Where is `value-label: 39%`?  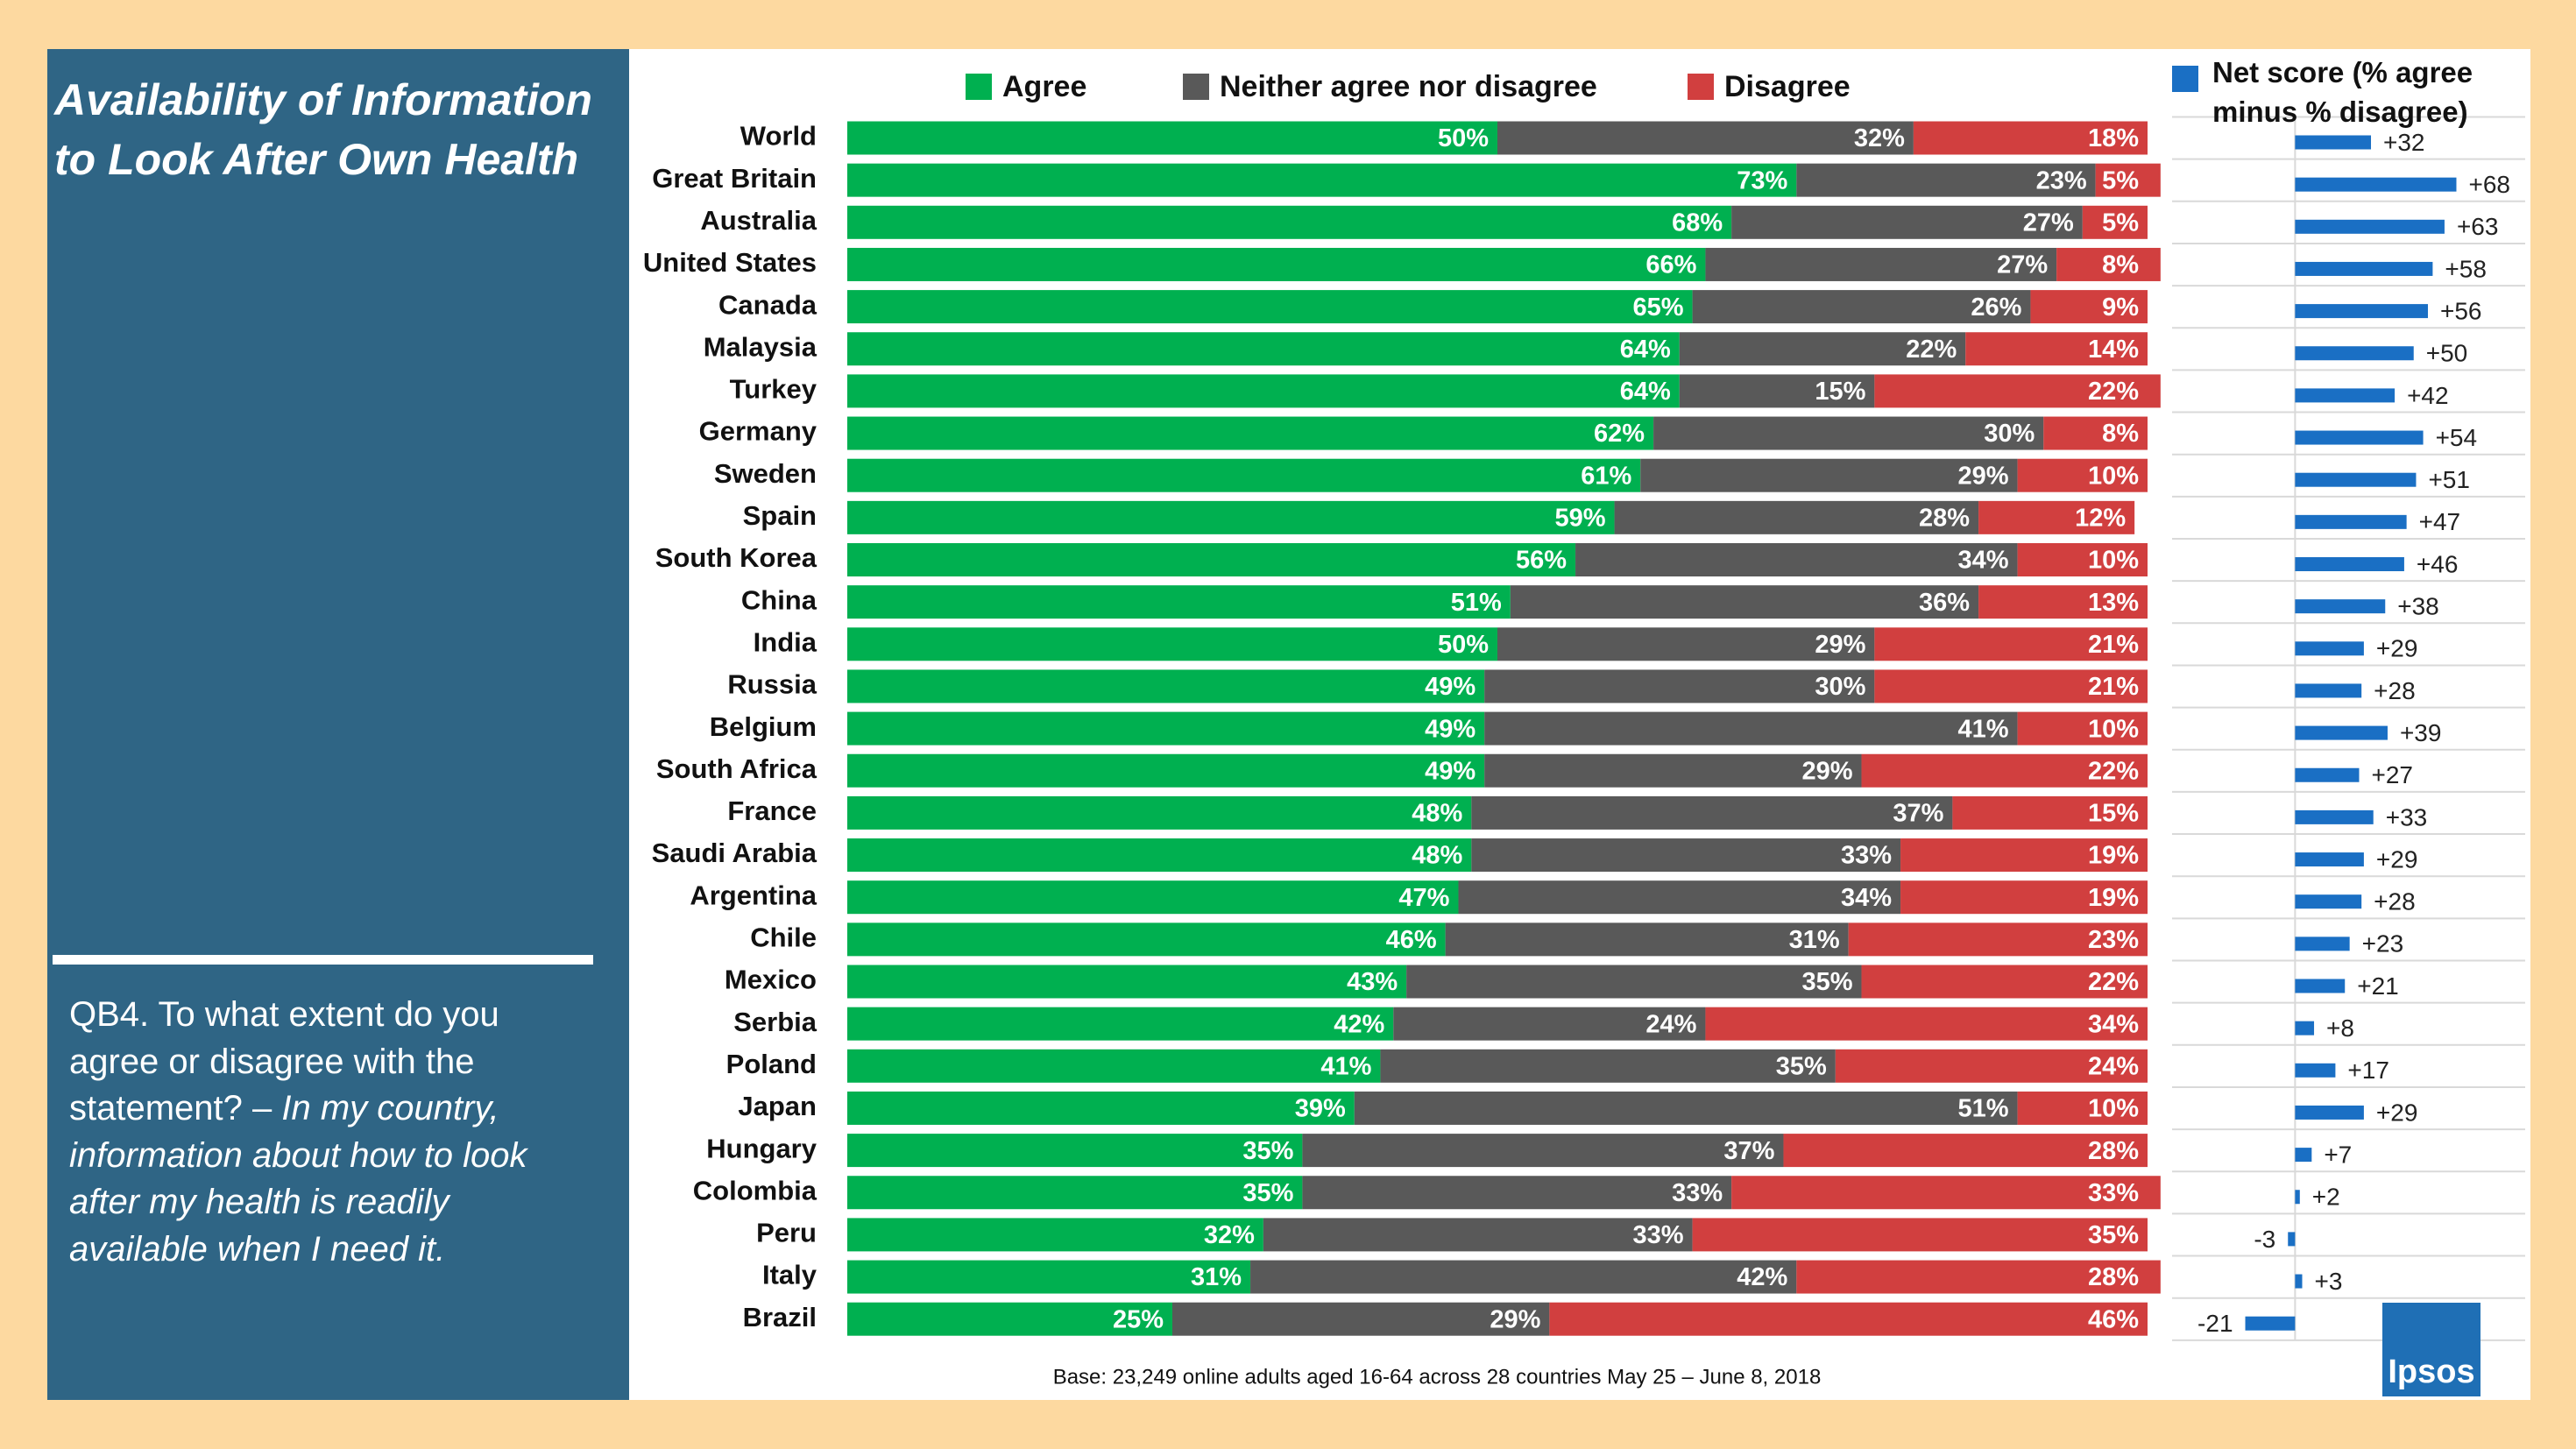 value-label: 39% is located at coordinates (1320, 1109).